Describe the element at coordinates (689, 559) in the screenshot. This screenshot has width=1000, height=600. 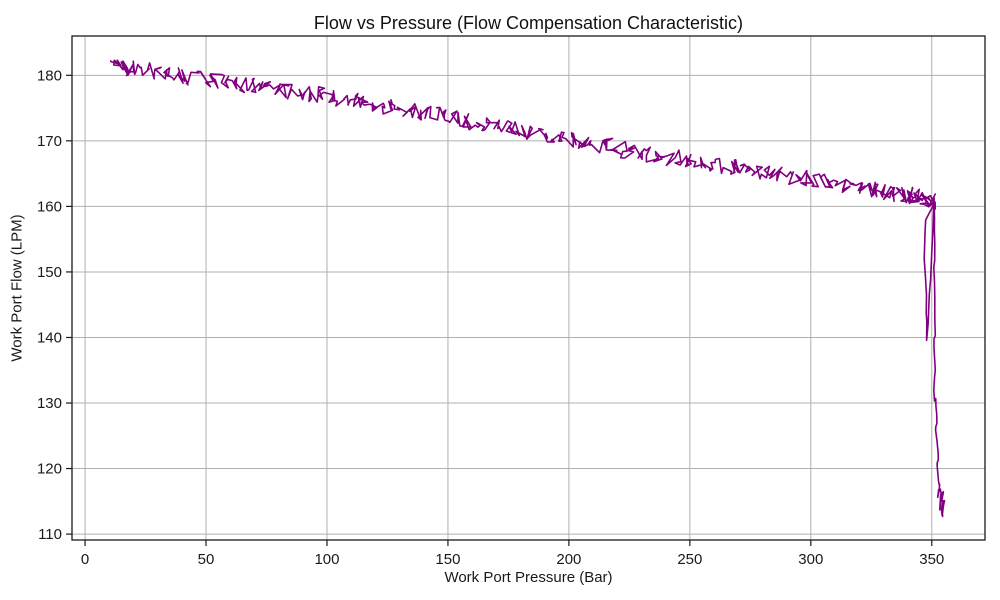
I see `x-tick-label: 250` at that location.